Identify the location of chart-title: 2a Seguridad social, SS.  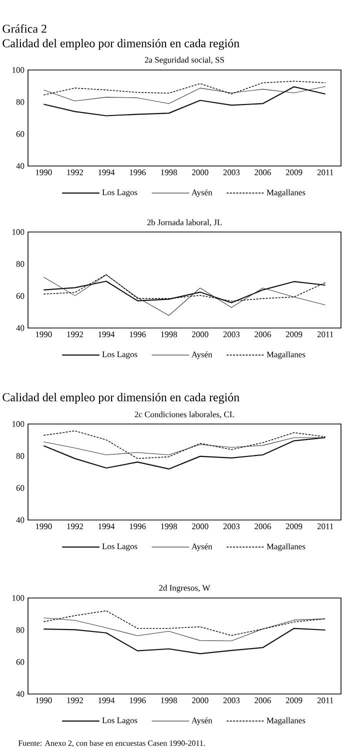
(184, 60).